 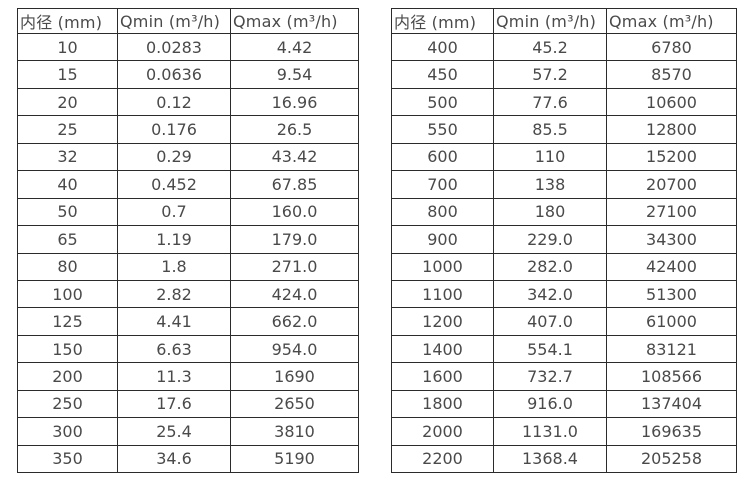 I want to click on table-row: 100 2.82 424.0, so click(x=188, y=294).